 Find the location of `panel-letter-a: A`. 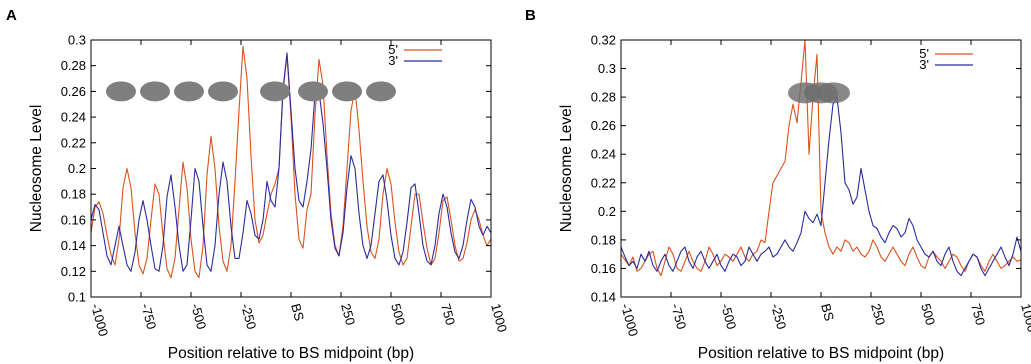

panel-letter-a: A is located at coordinates (11, 15).